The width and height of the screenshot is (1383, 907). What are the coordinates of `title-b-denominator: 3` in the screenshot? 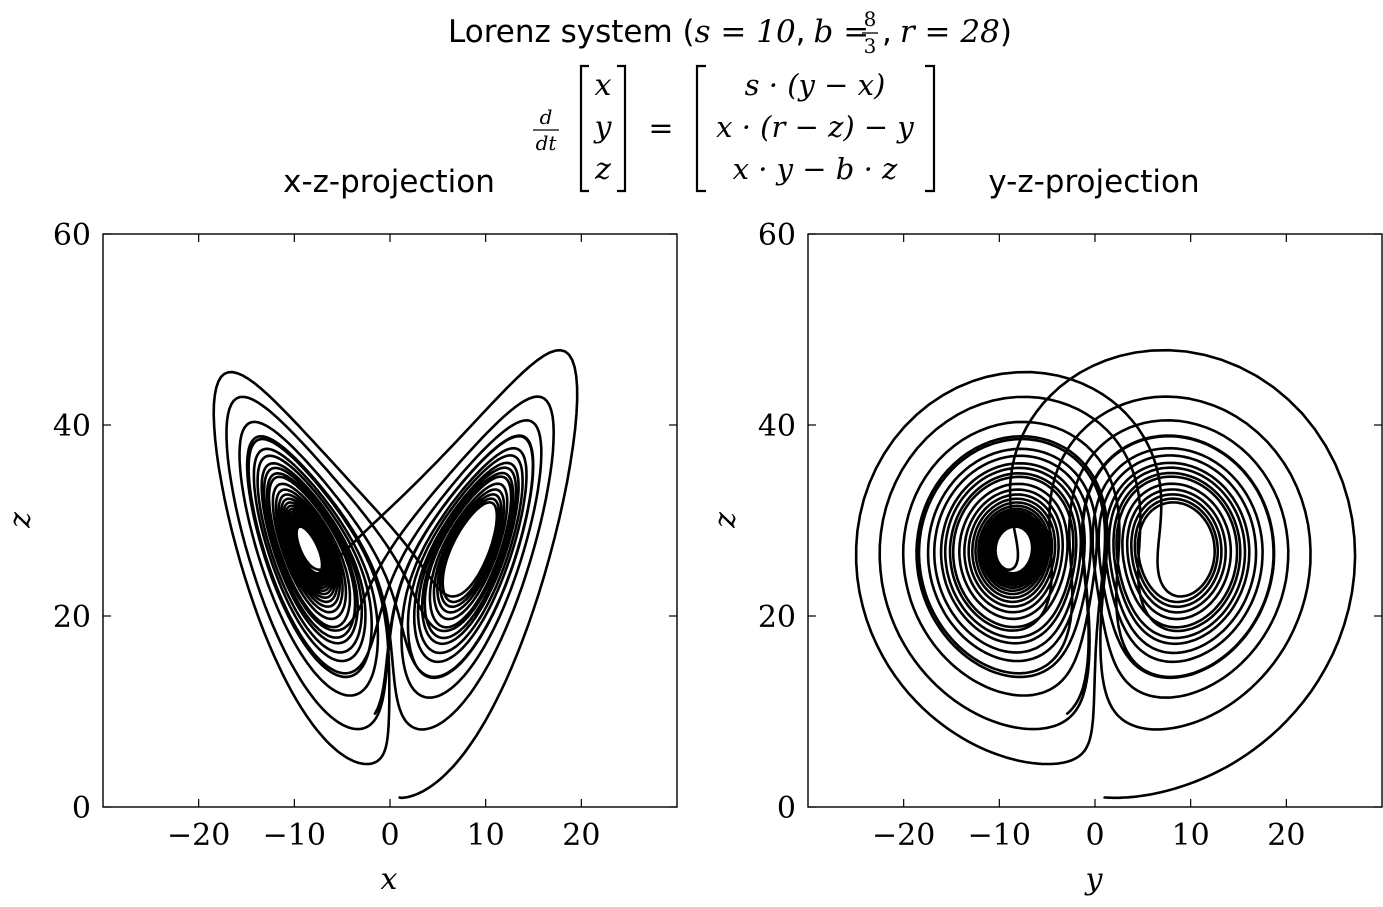 It's located at (870, 46).